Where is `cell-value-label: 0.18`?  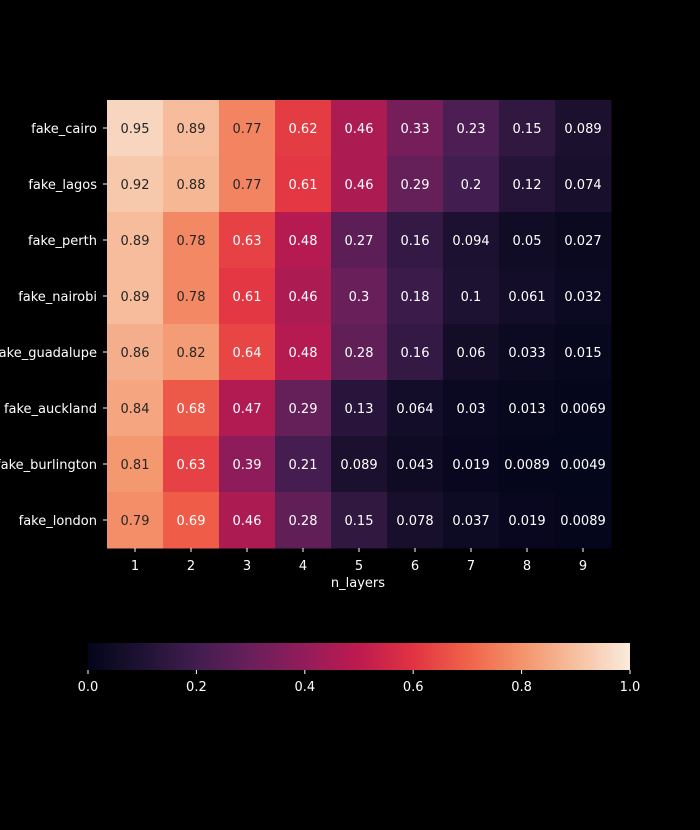 cell-value-label: 0.18 is located at coordinates (415, 297).